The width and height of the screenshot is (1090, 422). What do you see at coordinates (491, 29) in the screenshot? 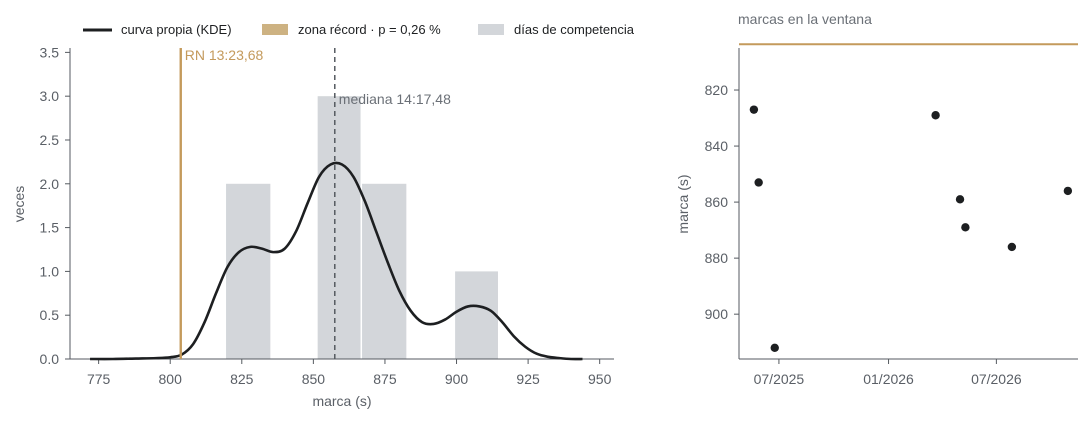
I see `legend-bars-swatch` at bounding box center [491, 29].